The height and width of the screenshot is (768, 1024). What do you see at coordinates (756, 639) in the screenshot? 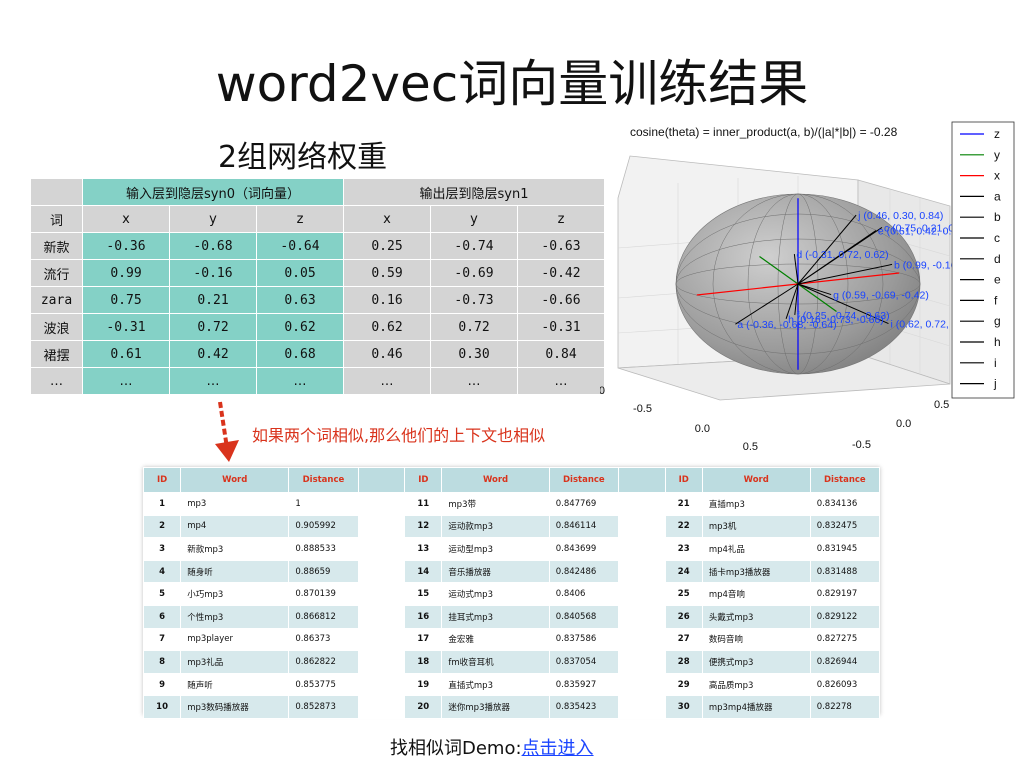
I see `word-cell: 数码音响` at bounding box center [756, 639].